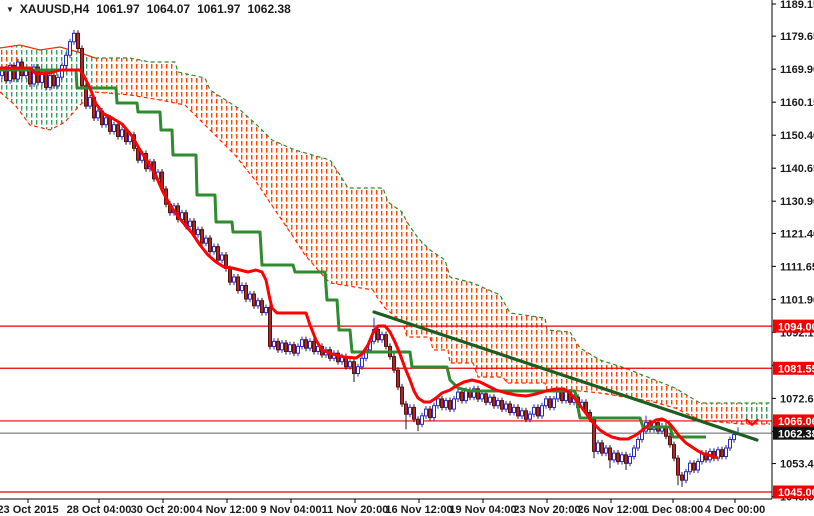  I want to click on time-tick-label: 23 Nov 20:00, so click(546, 510).